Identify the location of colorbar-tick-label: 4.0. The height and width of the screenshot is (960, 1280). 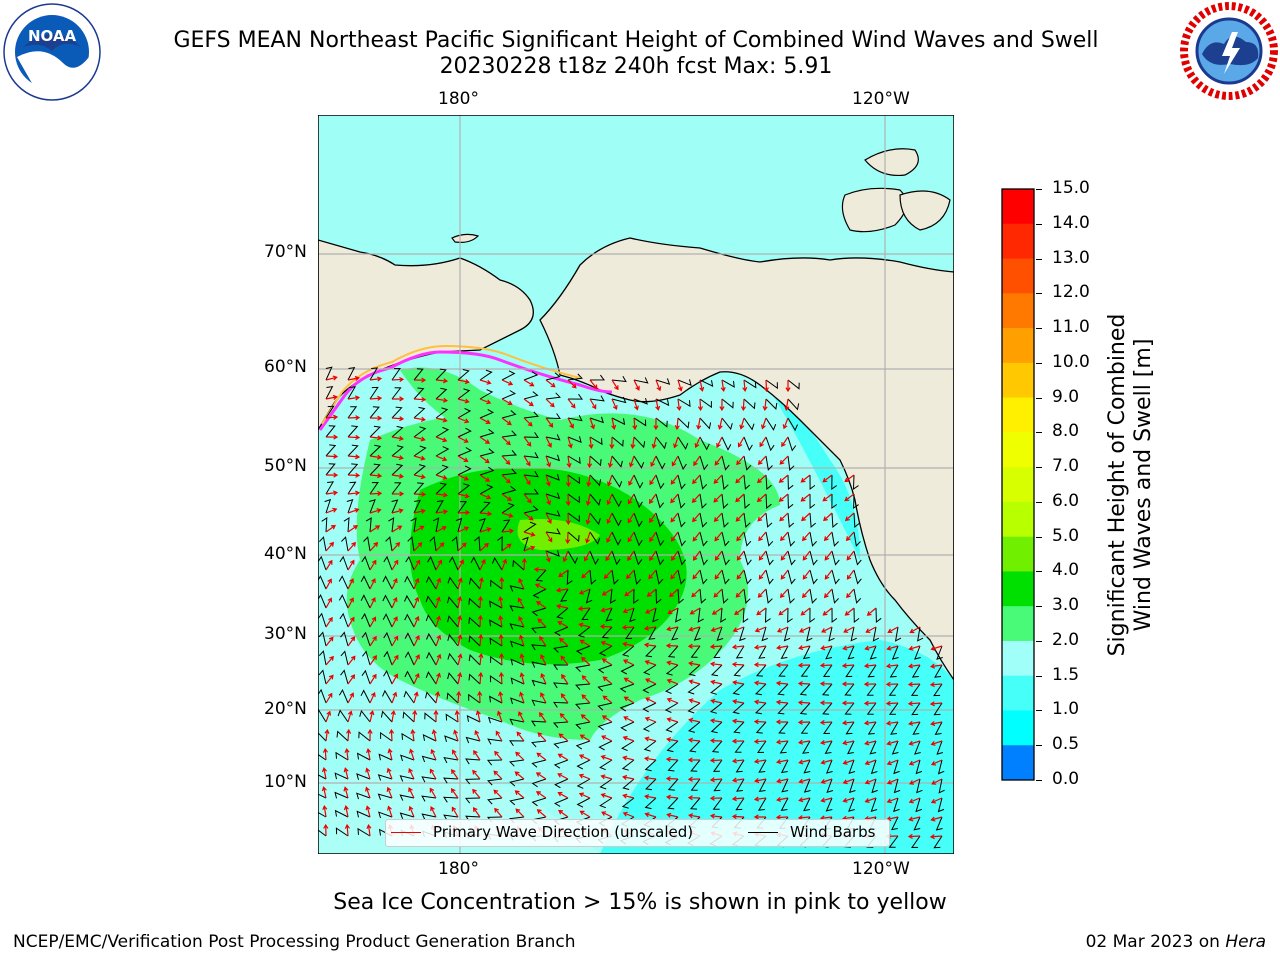
(1066, 570).